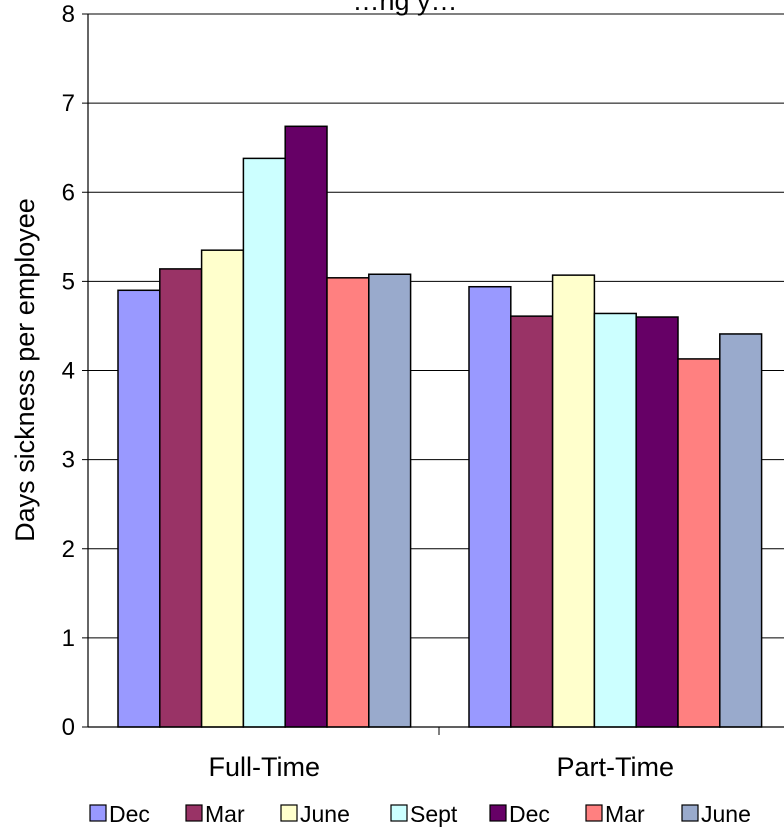  I want to click on y-tick-label: 8, so click(68, 14).